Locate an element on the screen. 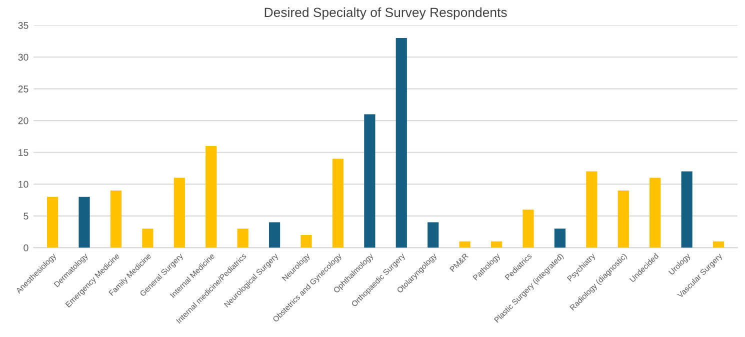 The width and height of the screenshot is (745, 337). chart-title: Desired Specialty of Survey Respondents is located at coordinates (385, 13).